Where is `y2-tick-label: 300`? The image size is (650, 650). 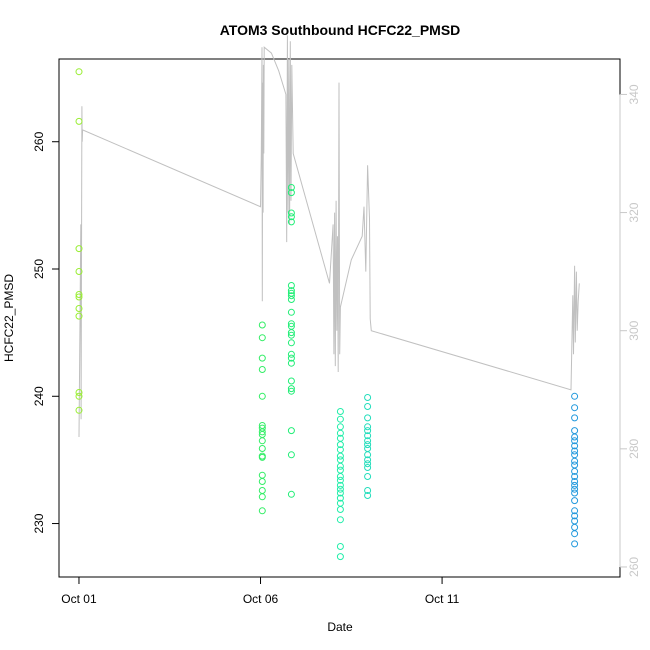 y2-tick-label: 300 is located at coordinates (634, 330).